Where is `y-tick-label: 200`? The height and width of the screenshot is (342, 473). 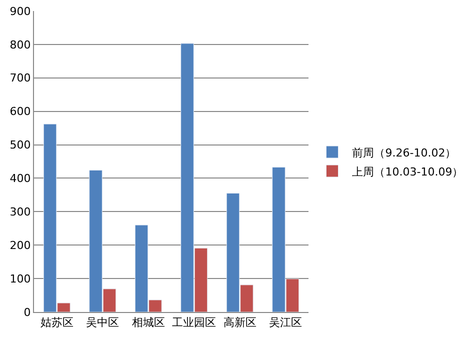 y-tick-label: 200 is located at coordinates (20, 245).